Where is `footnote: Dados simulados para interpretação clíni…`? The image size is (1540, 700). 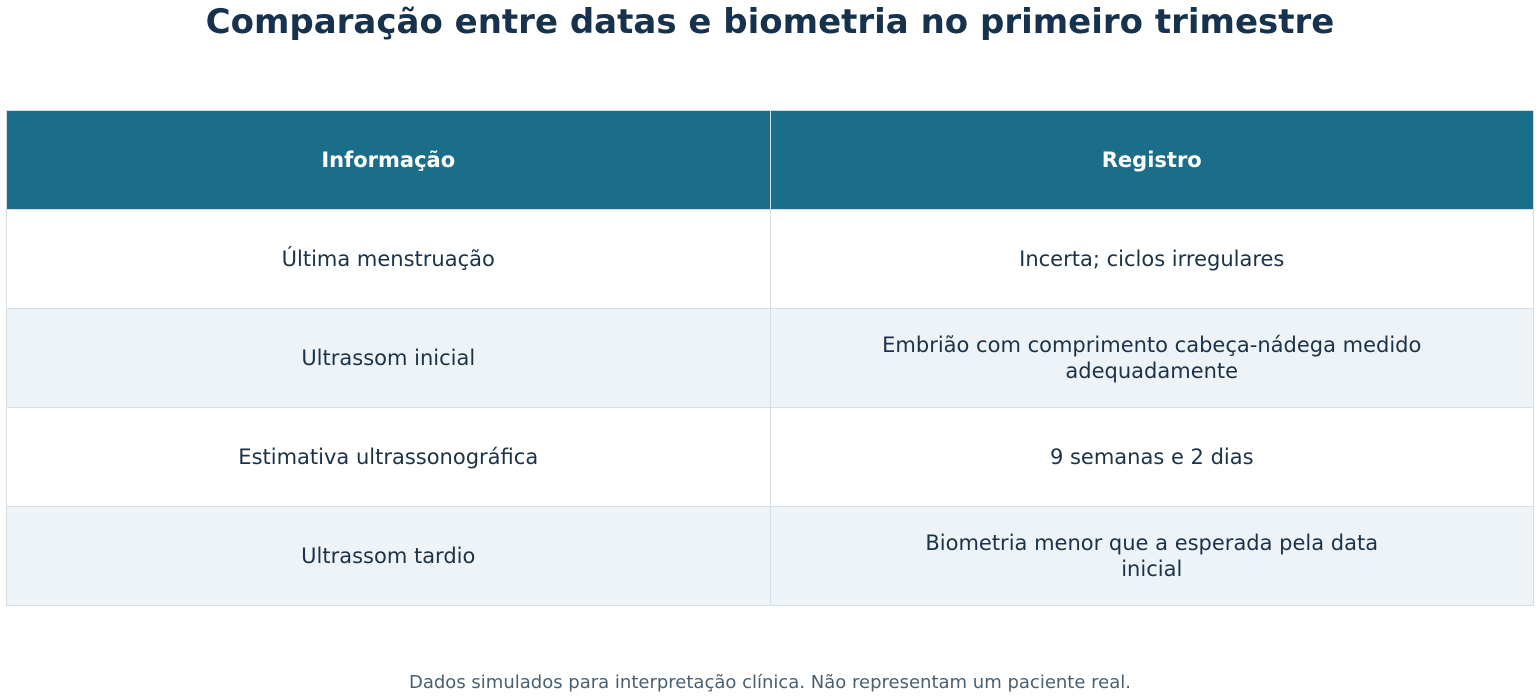
footnote: Dados simulados para interpretação clíni… is located at coordinates (769, 682).